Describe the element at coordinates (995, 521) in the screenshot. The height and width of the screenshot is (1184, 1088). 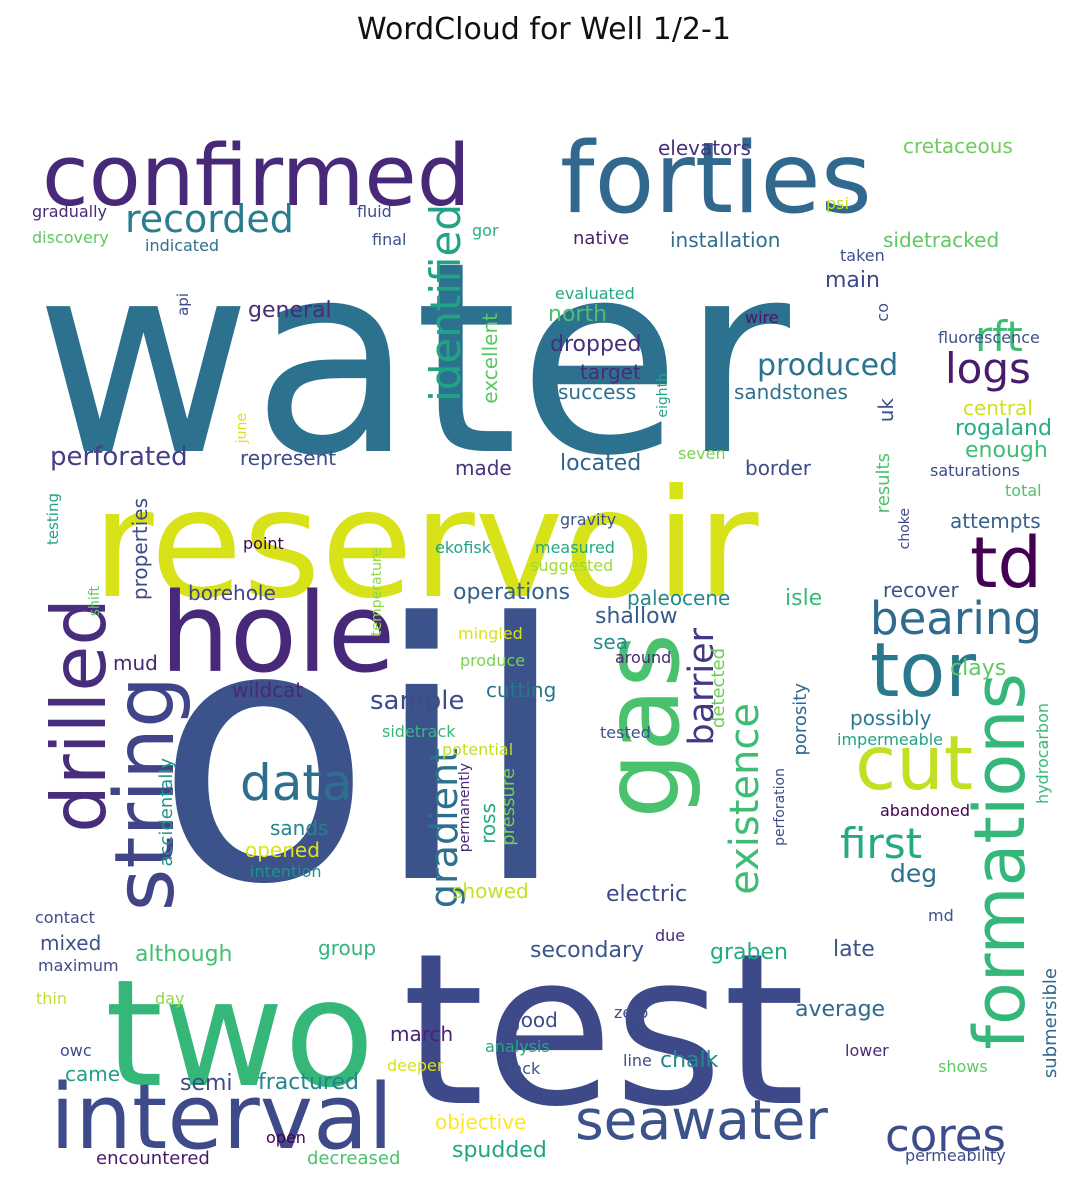
I see `word-attempts: attempts` at that location.